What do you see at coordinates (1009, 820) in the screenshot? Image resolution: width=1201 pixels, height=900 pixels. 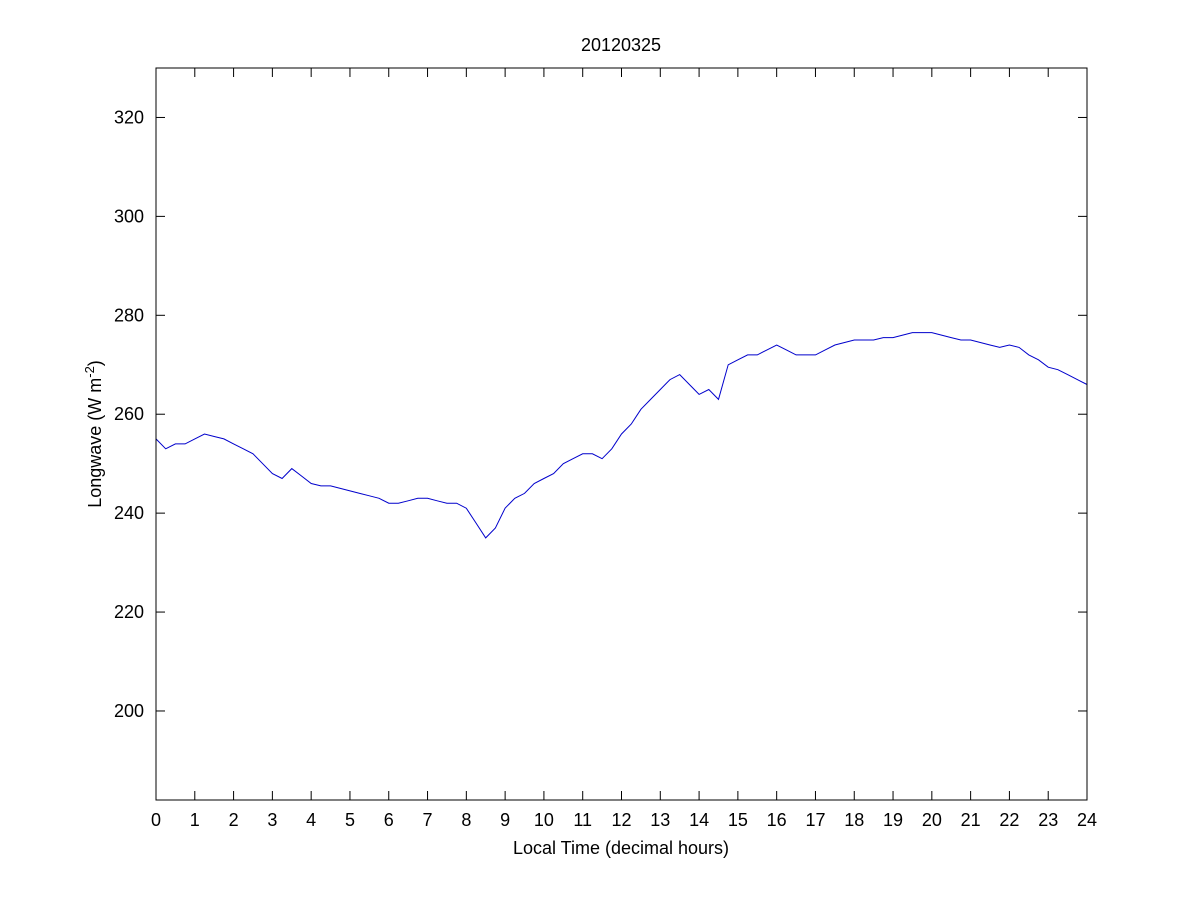 I see `x-tick-label: 22` at bounding box center [1009, 820].